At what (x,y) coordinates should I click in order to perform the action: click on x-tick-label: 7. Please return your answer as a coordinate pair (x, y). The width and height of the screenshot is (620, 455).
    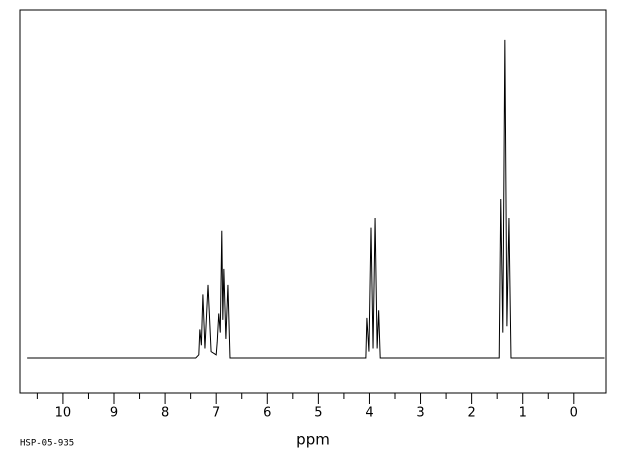
    Looking at the image, I should click on (216, 413).